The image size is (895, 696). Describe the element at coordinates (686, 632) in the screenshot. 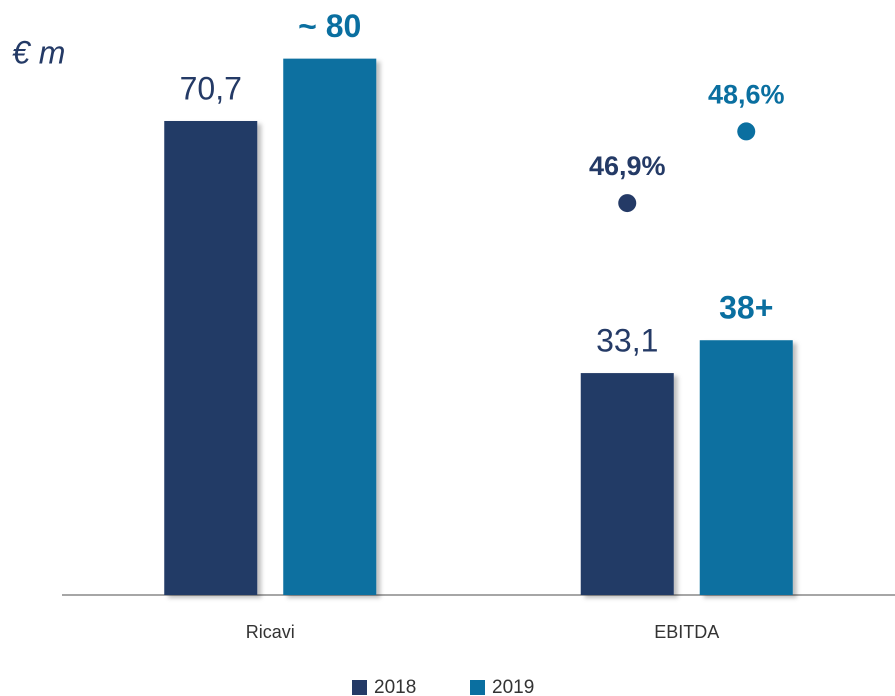

I see `x-tick-label: EBITDA` at that location.